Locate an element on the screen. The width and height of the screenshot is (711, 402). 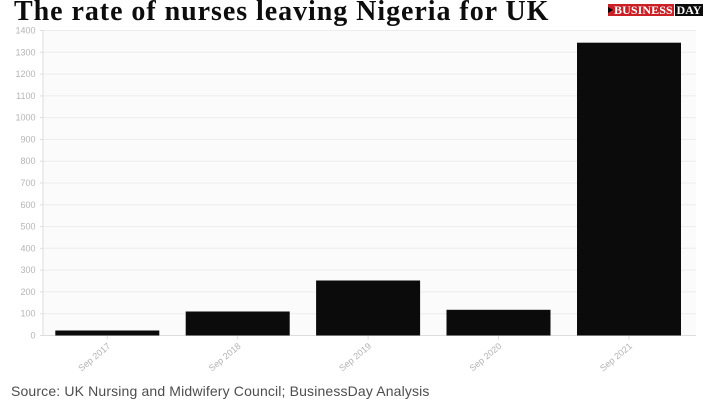
svg-text: 300 is located at coordinates (27, 270).